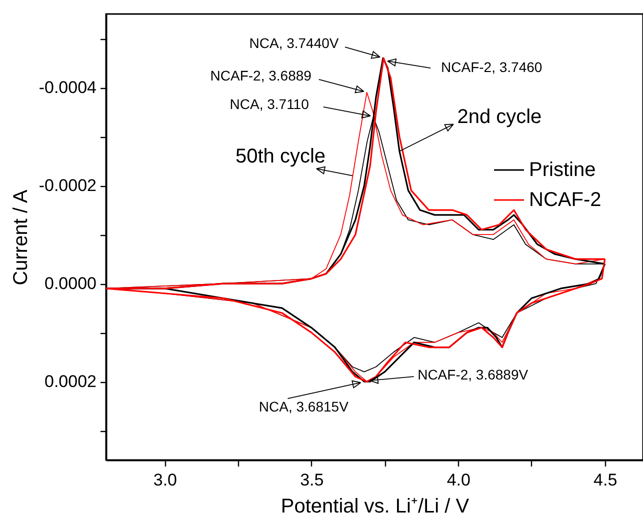  Describe the element at coordinates (294, 43) in the screenshot. I see `annotation: NCA, 3.7440V` at that location.